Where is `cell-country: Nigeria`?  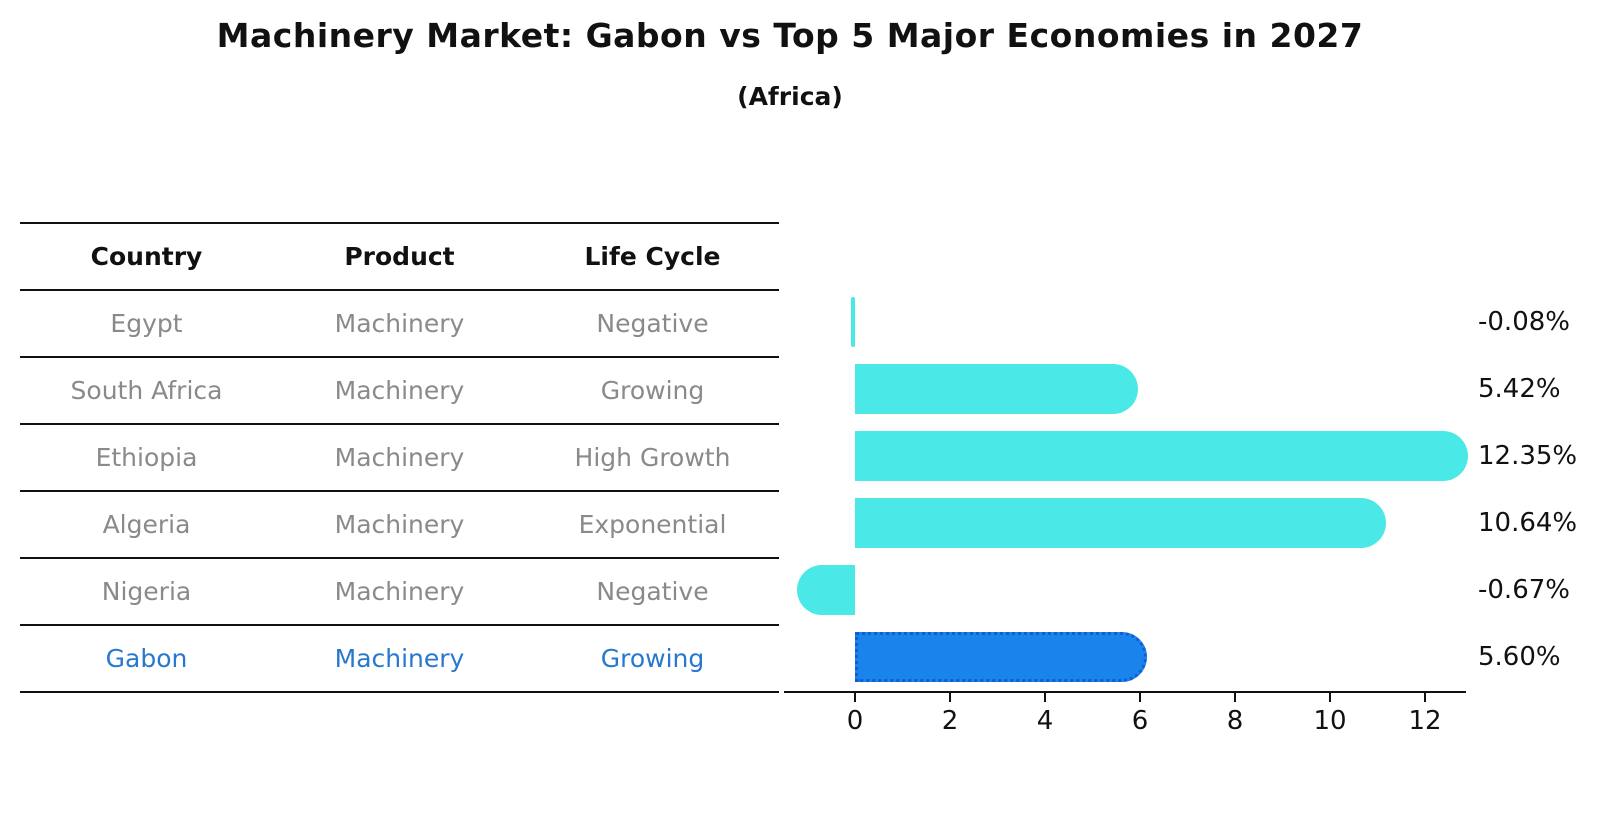 cell-country: Nigeria is located at coordinates (146, 592).